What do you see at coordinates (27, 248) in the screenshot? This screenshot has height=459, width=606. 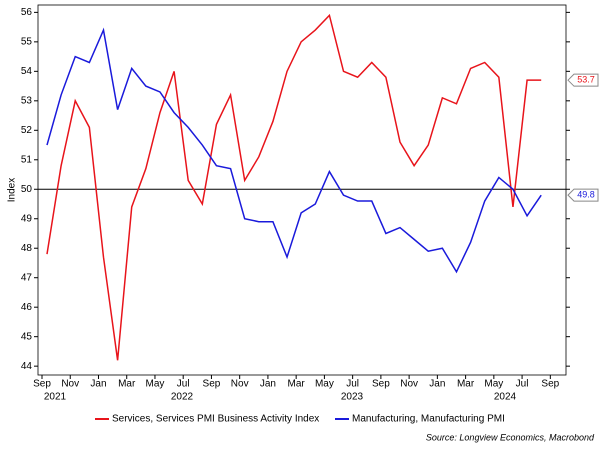 I see `y-tick-label: 48` at bounding box center [27, 248].